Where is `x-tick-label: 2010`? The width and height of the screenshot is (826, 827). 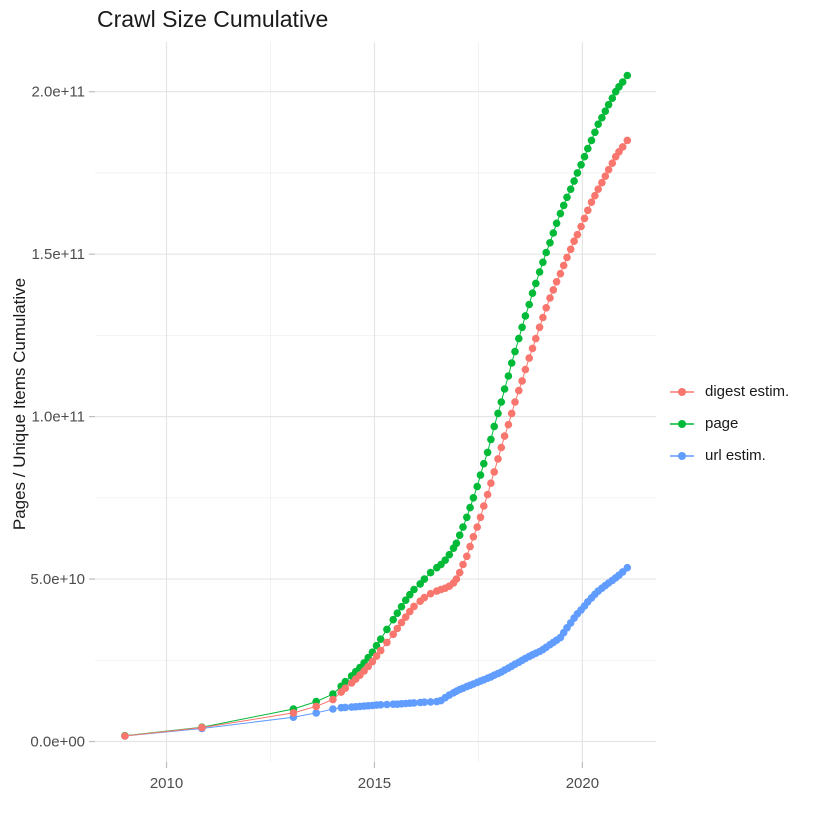
x-tick-label: 2010 is located at coordinates (166, 783).